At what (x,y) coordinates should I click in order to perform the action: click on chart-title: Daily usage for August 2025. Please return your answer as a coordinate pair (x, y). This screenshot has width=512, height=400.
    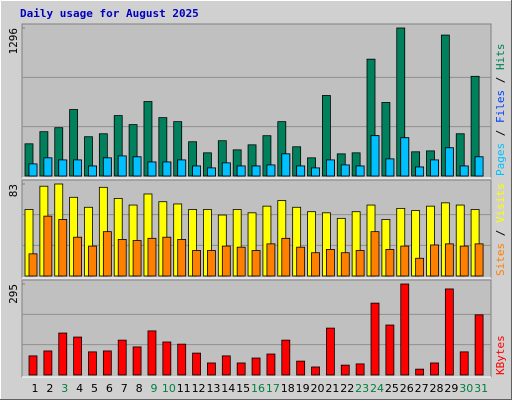
    Looking at the image, I should click on (109, 13).